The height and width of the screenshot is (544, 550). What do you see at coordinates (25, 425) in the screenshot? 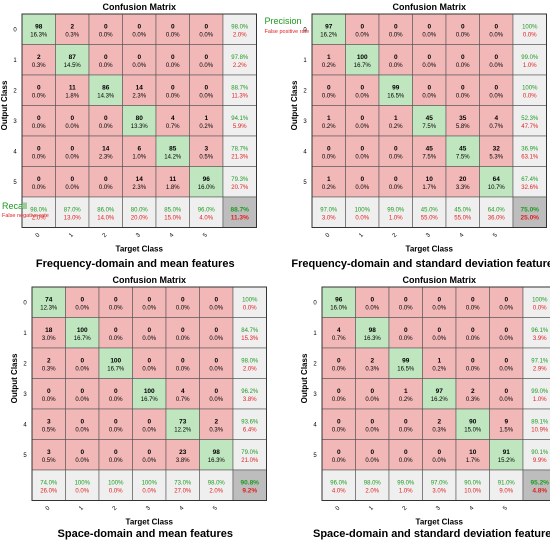
I see `y-tick-label: 4` at bounding box center [25, 425].